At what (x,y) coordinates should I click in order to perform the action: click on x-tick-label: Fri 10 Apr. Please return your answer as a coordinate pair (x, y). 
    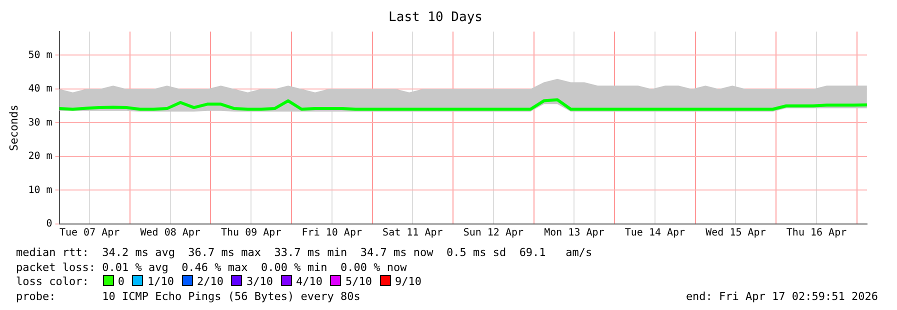
    Looking at the image, I should click on (332, 233).